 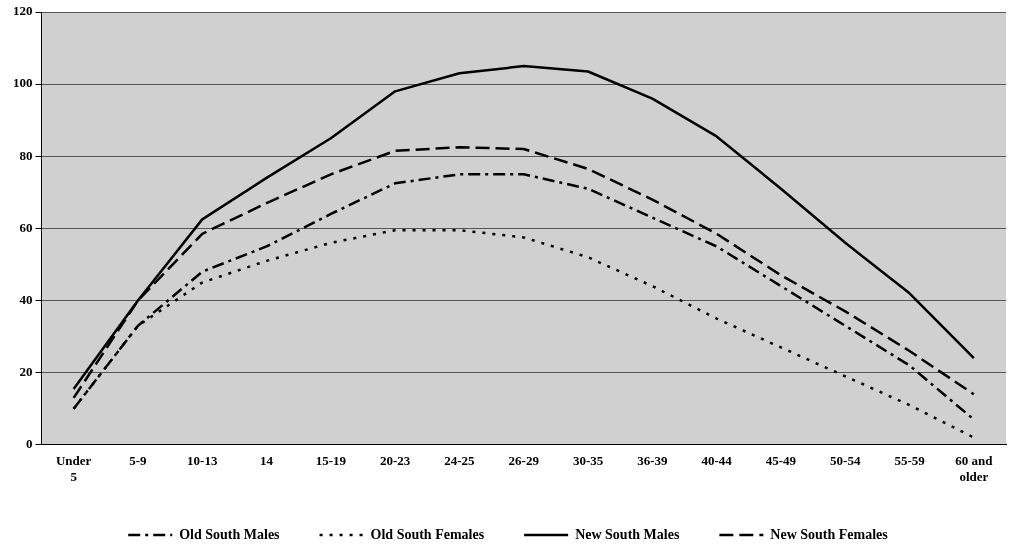 I want to click on x-tick-label: 15-19, so click(x=331, y=460).